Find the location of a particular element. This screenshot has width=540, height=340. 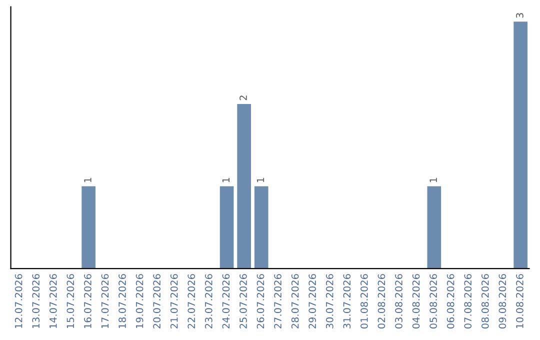

x-tick-label: 19.07.2026 is located at coordinates (140, 301).